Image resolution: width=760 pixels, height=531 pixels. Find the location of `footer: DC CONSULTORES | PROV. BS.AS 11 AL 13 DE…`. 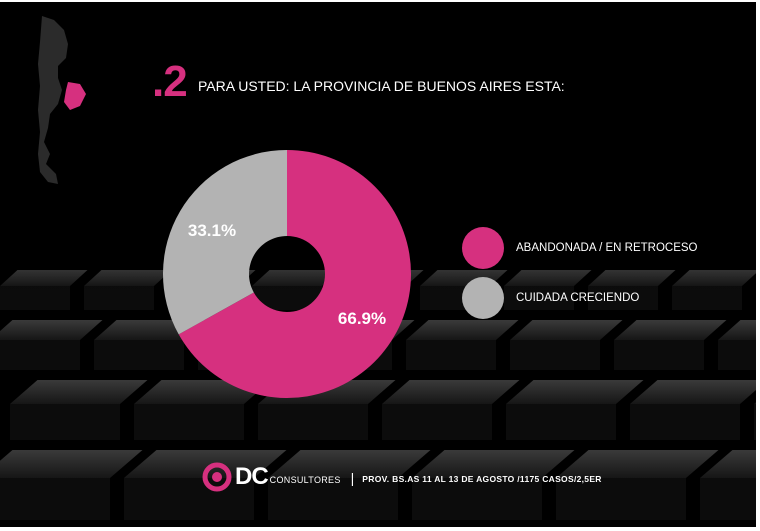

footer: DC CONSULTORES | PROV. BS.AS 11 AL 13 DE… is located at coordinates (402, 477).